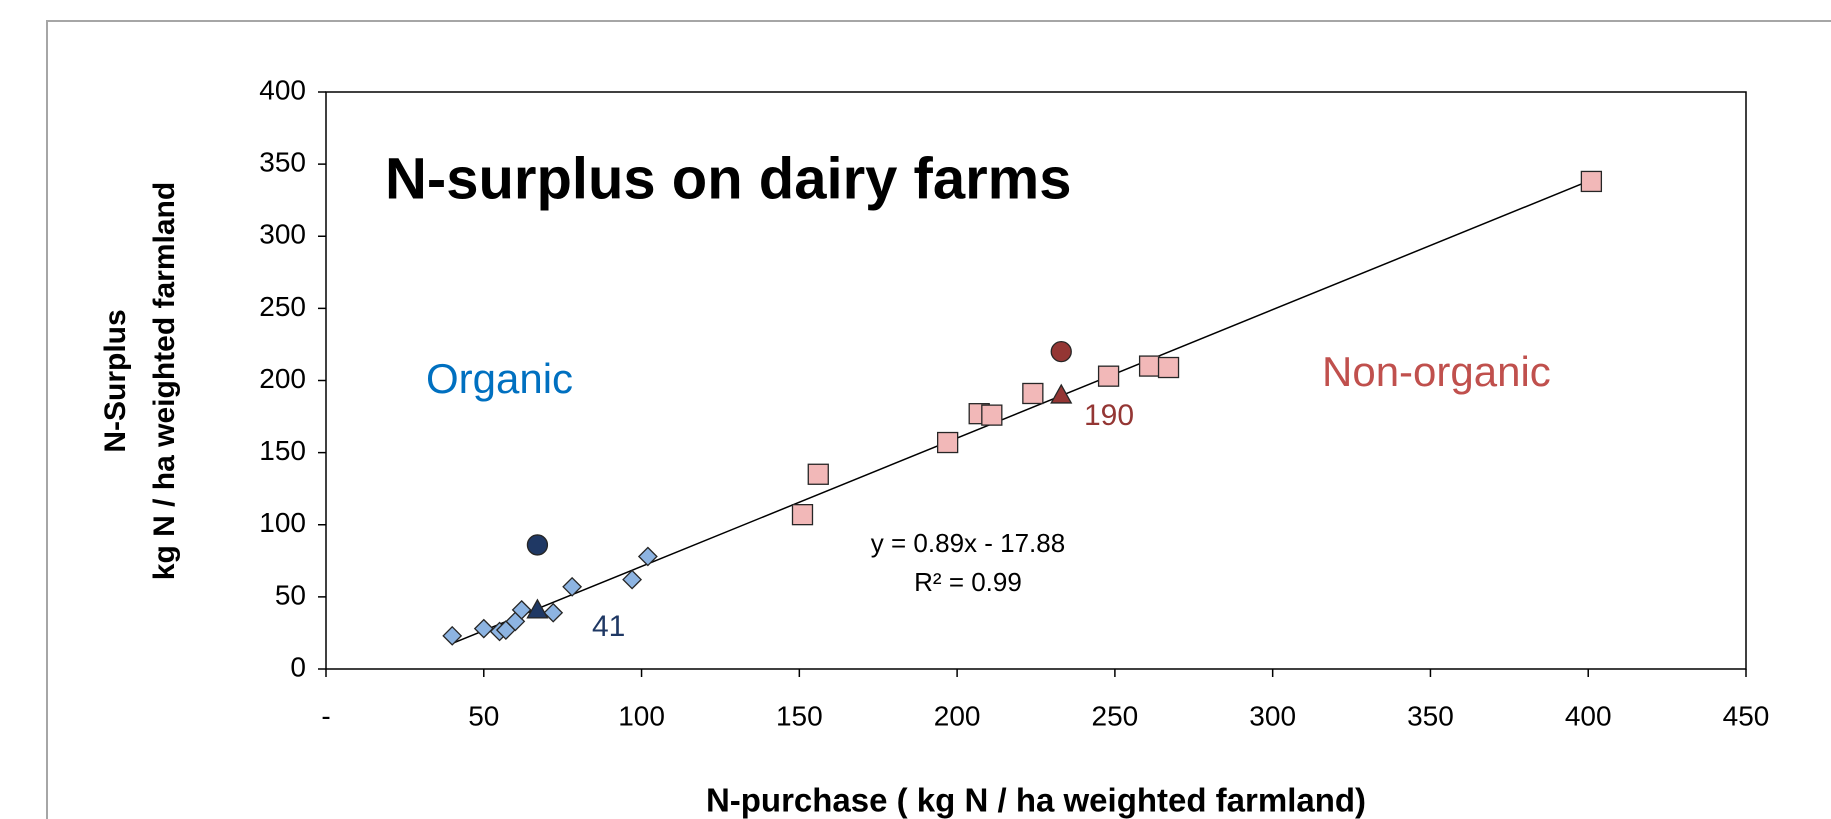 This screenshot has height=819, width=1831. Describe the element at coordinates (298, 666) in the screenshot. I see `y-tick-label: 0` at that location.